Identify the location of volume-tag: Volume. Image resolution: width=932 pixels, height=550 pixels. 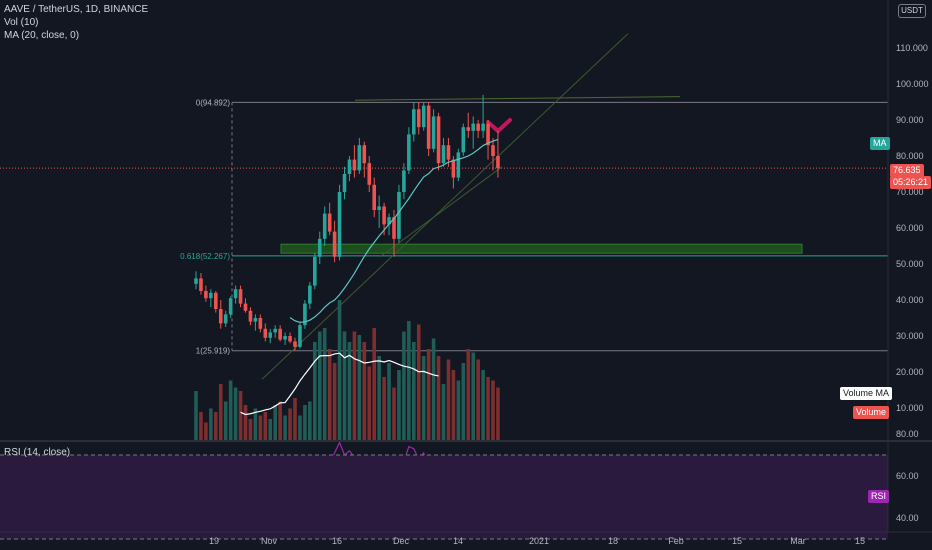
(871, 412).